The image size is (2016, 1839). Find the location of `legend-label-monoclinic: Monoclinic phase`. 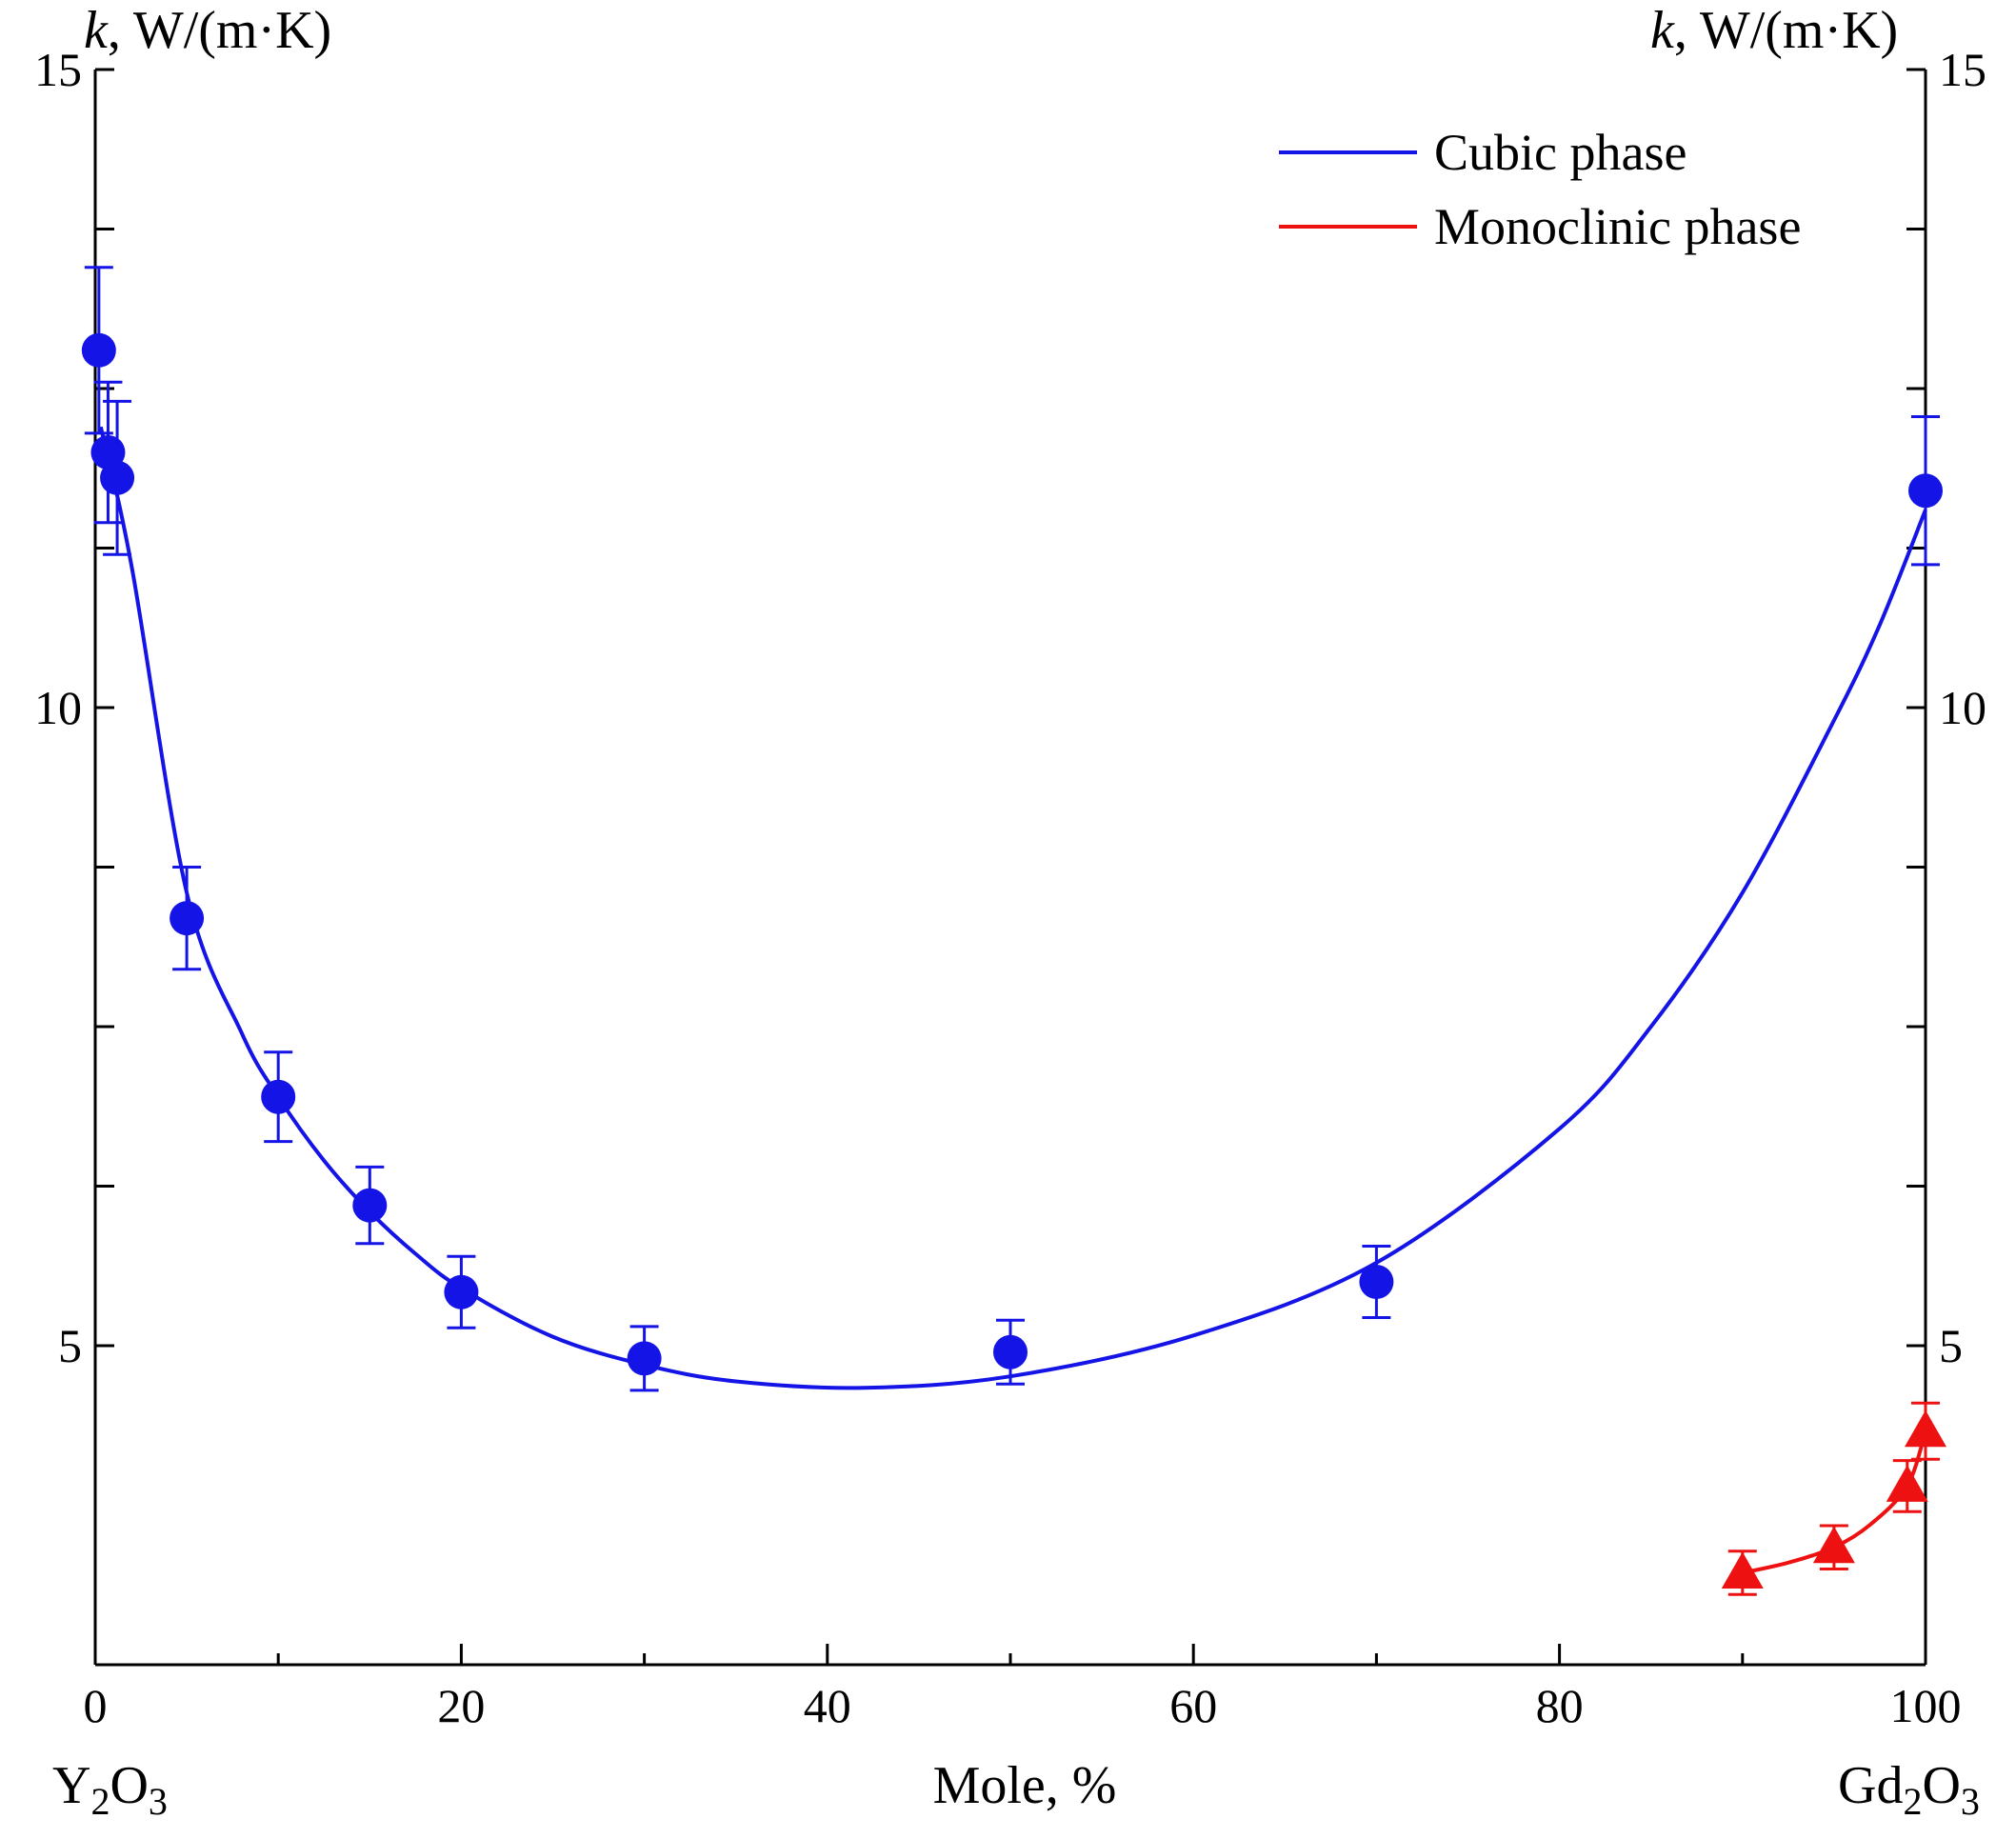

legend-label-monoclinic: Monoclinic phase is located at coordinates (1617, 226).